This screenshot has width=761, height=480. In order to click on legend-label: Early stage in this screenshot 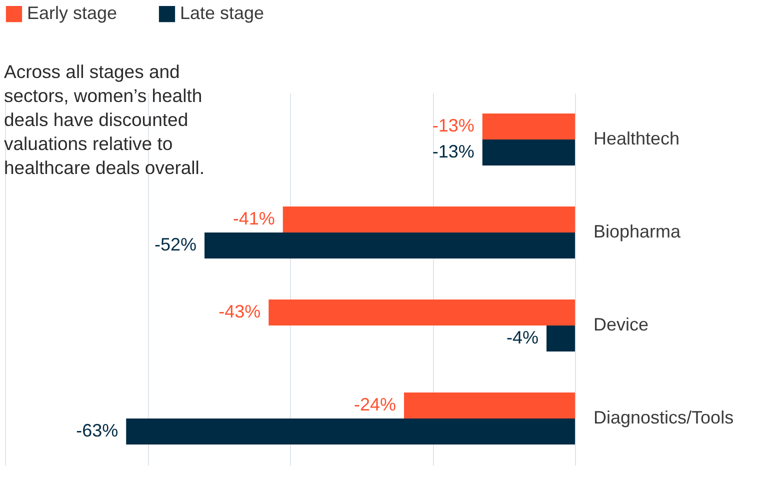, I will do `click(72, 13)`.